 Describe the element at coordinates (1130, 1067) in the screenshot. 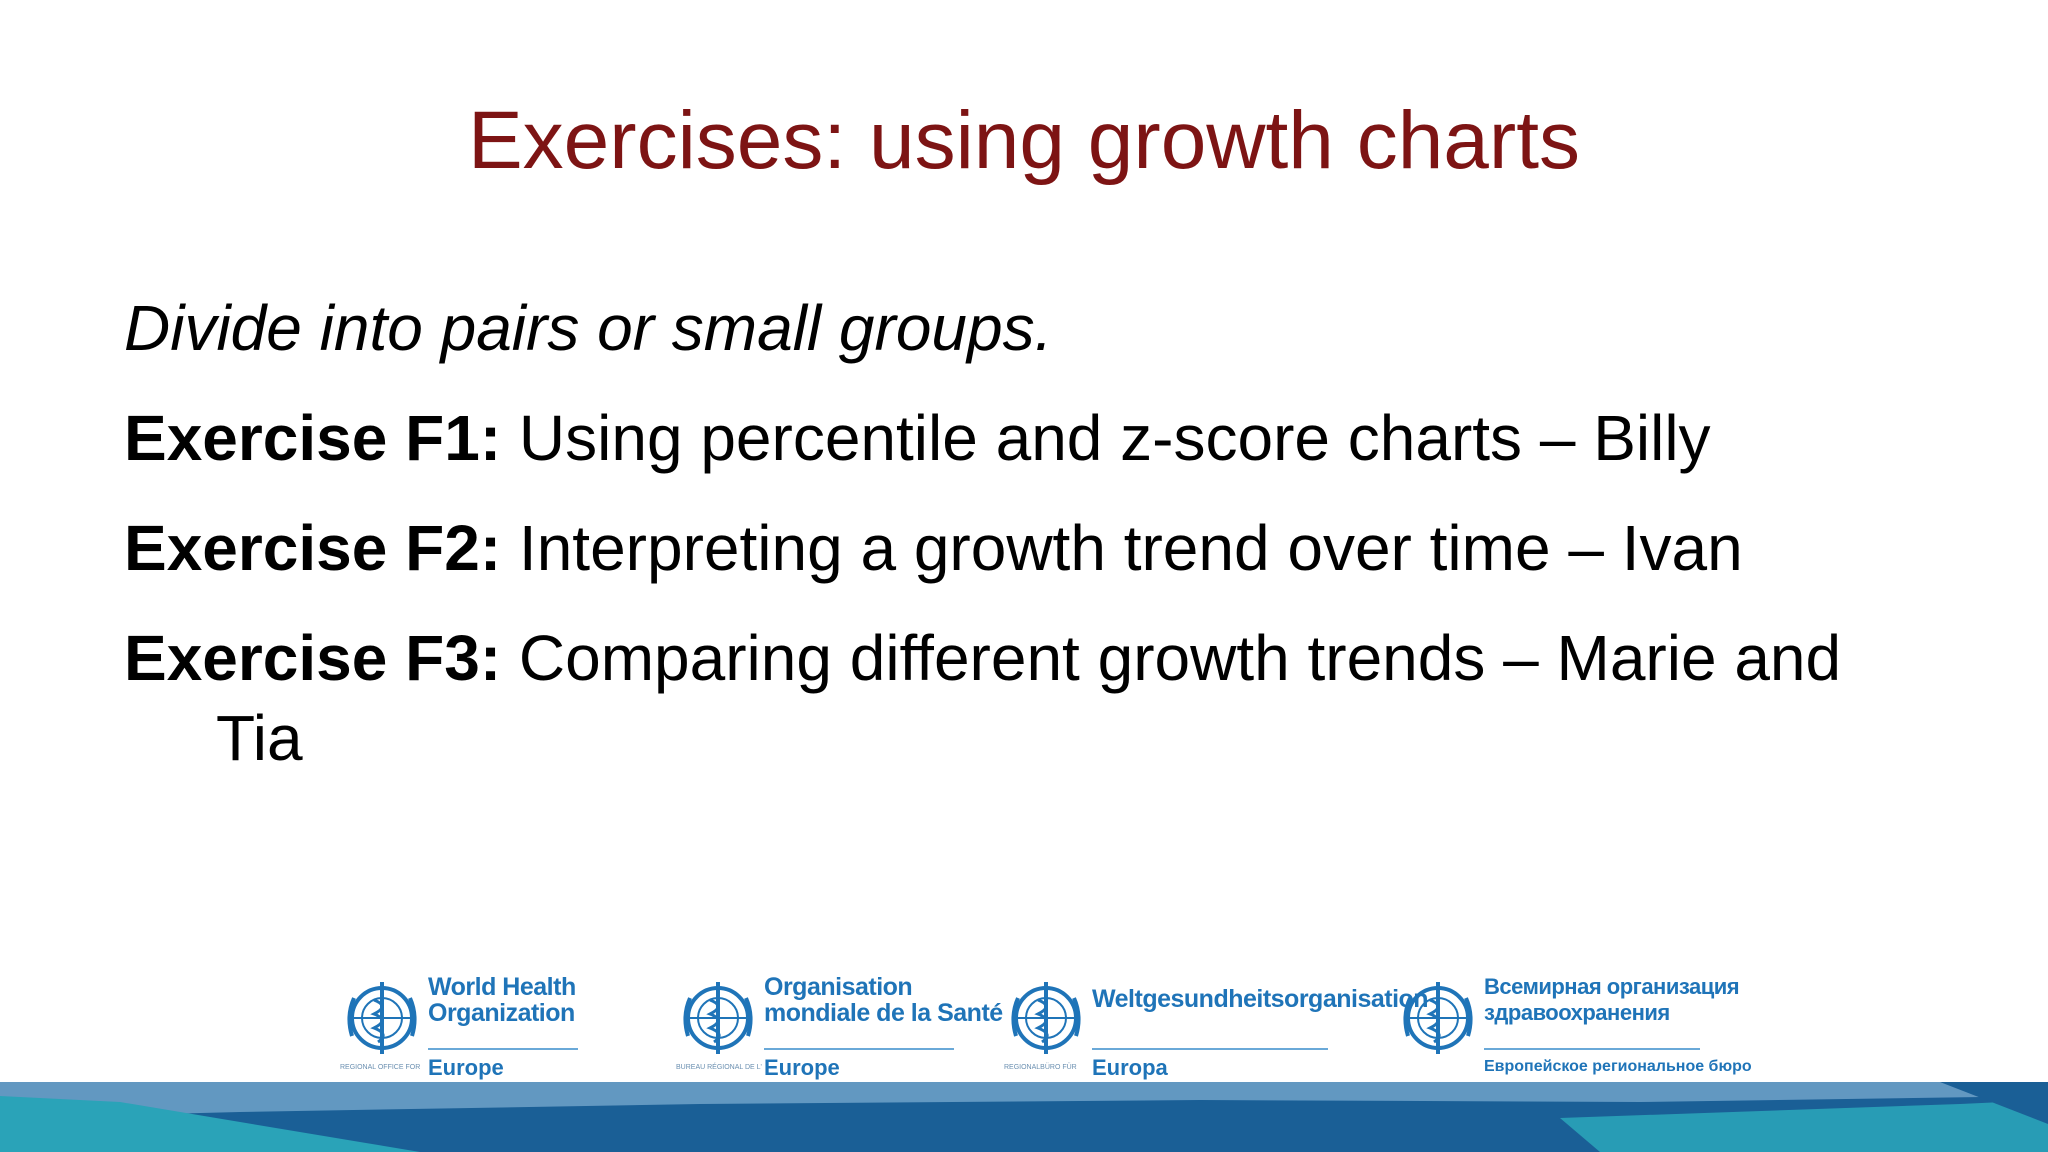

I see `logo-region: Europa` at that location.